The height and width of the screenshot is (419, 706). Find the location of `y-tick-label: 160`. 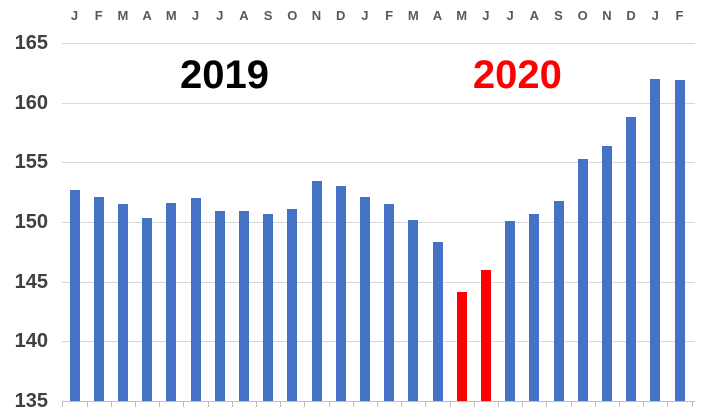

y-tick-label: 160 is located at coordinates (31, 102).